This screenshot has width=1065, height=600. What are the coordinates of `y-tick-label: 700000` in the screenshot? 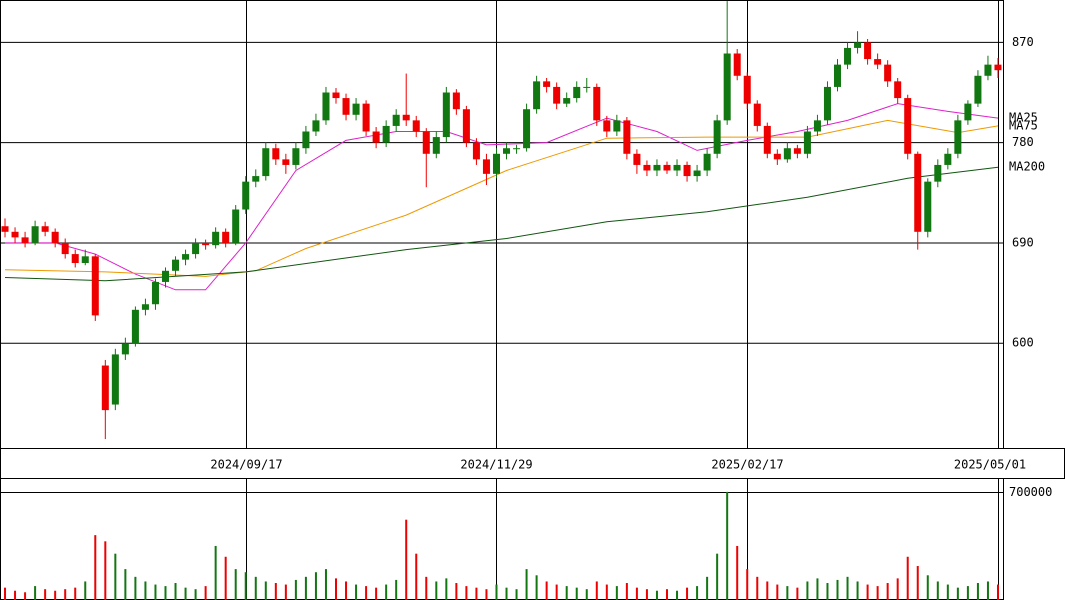 It's located at (1030, 492).